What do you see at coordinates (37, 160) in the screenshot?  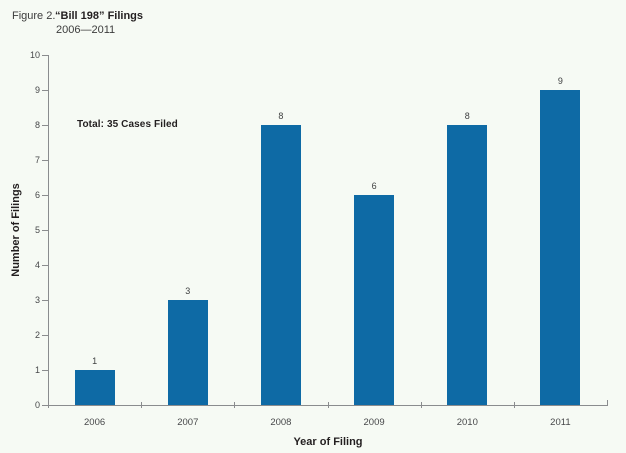 I see `y-tick-label: 7` at bounding box center [37, 160].